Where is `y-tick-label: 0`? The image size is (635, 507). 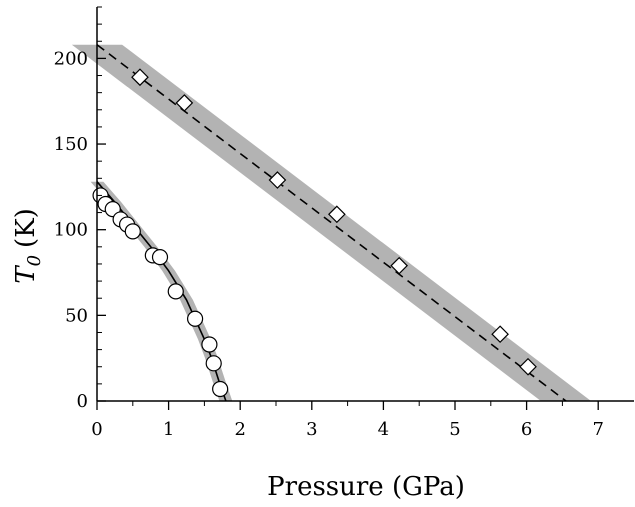 y-tick-label: 0 is located at coordinates (82, 401).